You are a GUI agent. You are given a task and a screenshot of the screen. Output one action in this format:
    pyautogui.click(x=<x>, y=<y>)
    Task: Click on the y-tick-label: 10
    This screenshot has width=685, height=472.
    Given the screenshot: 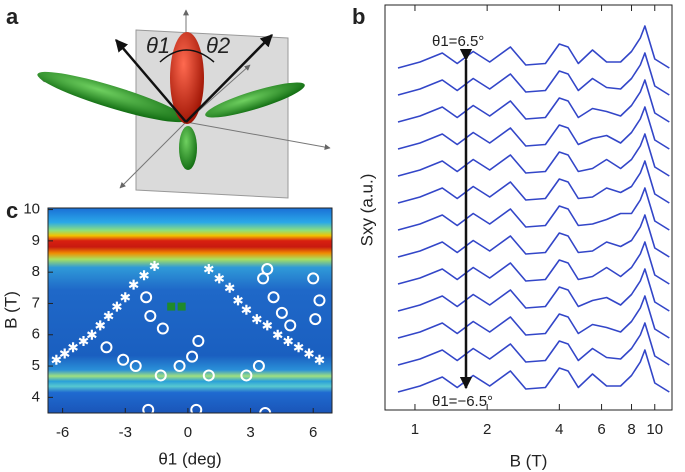 What is the action you would take?
    pyautogui.click(x=31, y=209)
    